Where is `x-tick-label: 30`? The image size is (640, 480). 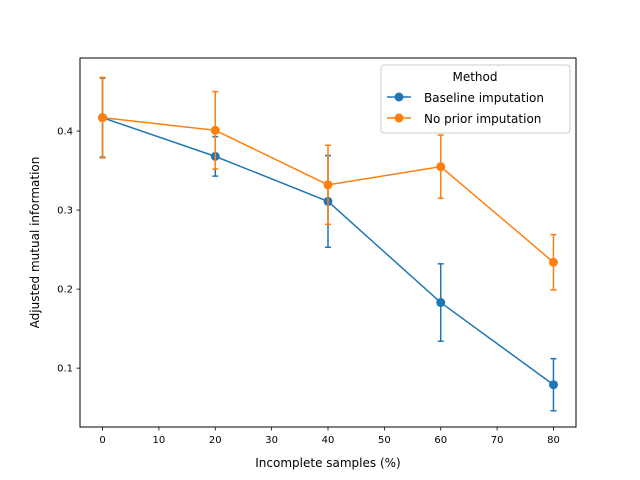 x-tick-label: 30 is located at coordinates (271, 440).